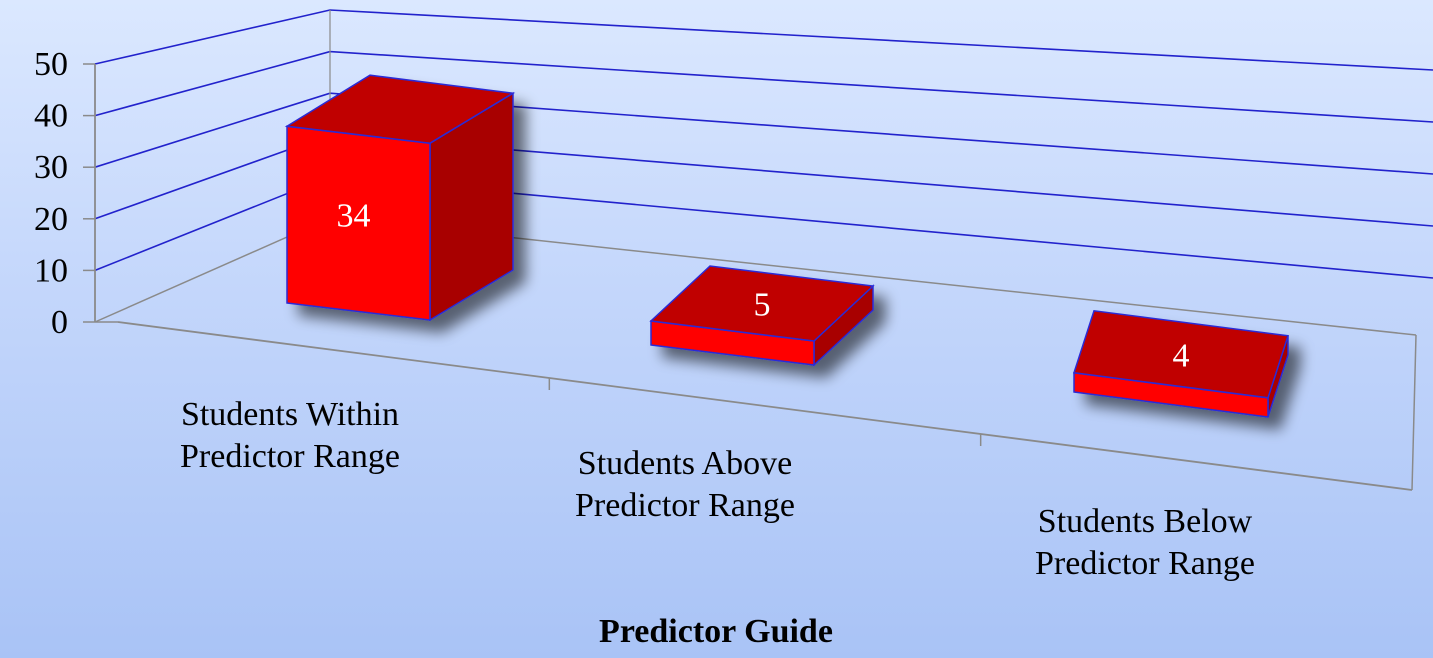 Image resolution: width=1433 pixels, height=658 pixels. Describe the element at coordinates (1414, 412) in the screenshot. I see `floor-right-edge` at that location.